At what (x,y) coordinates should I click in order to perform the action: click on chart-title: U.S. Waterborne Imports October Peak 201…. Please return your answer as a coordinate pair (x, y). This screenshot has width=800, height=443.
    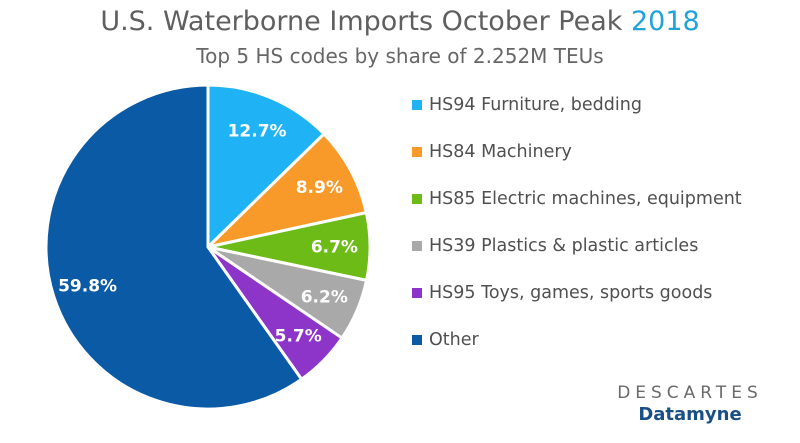
    Looking at the image, I should click on (400, 21).